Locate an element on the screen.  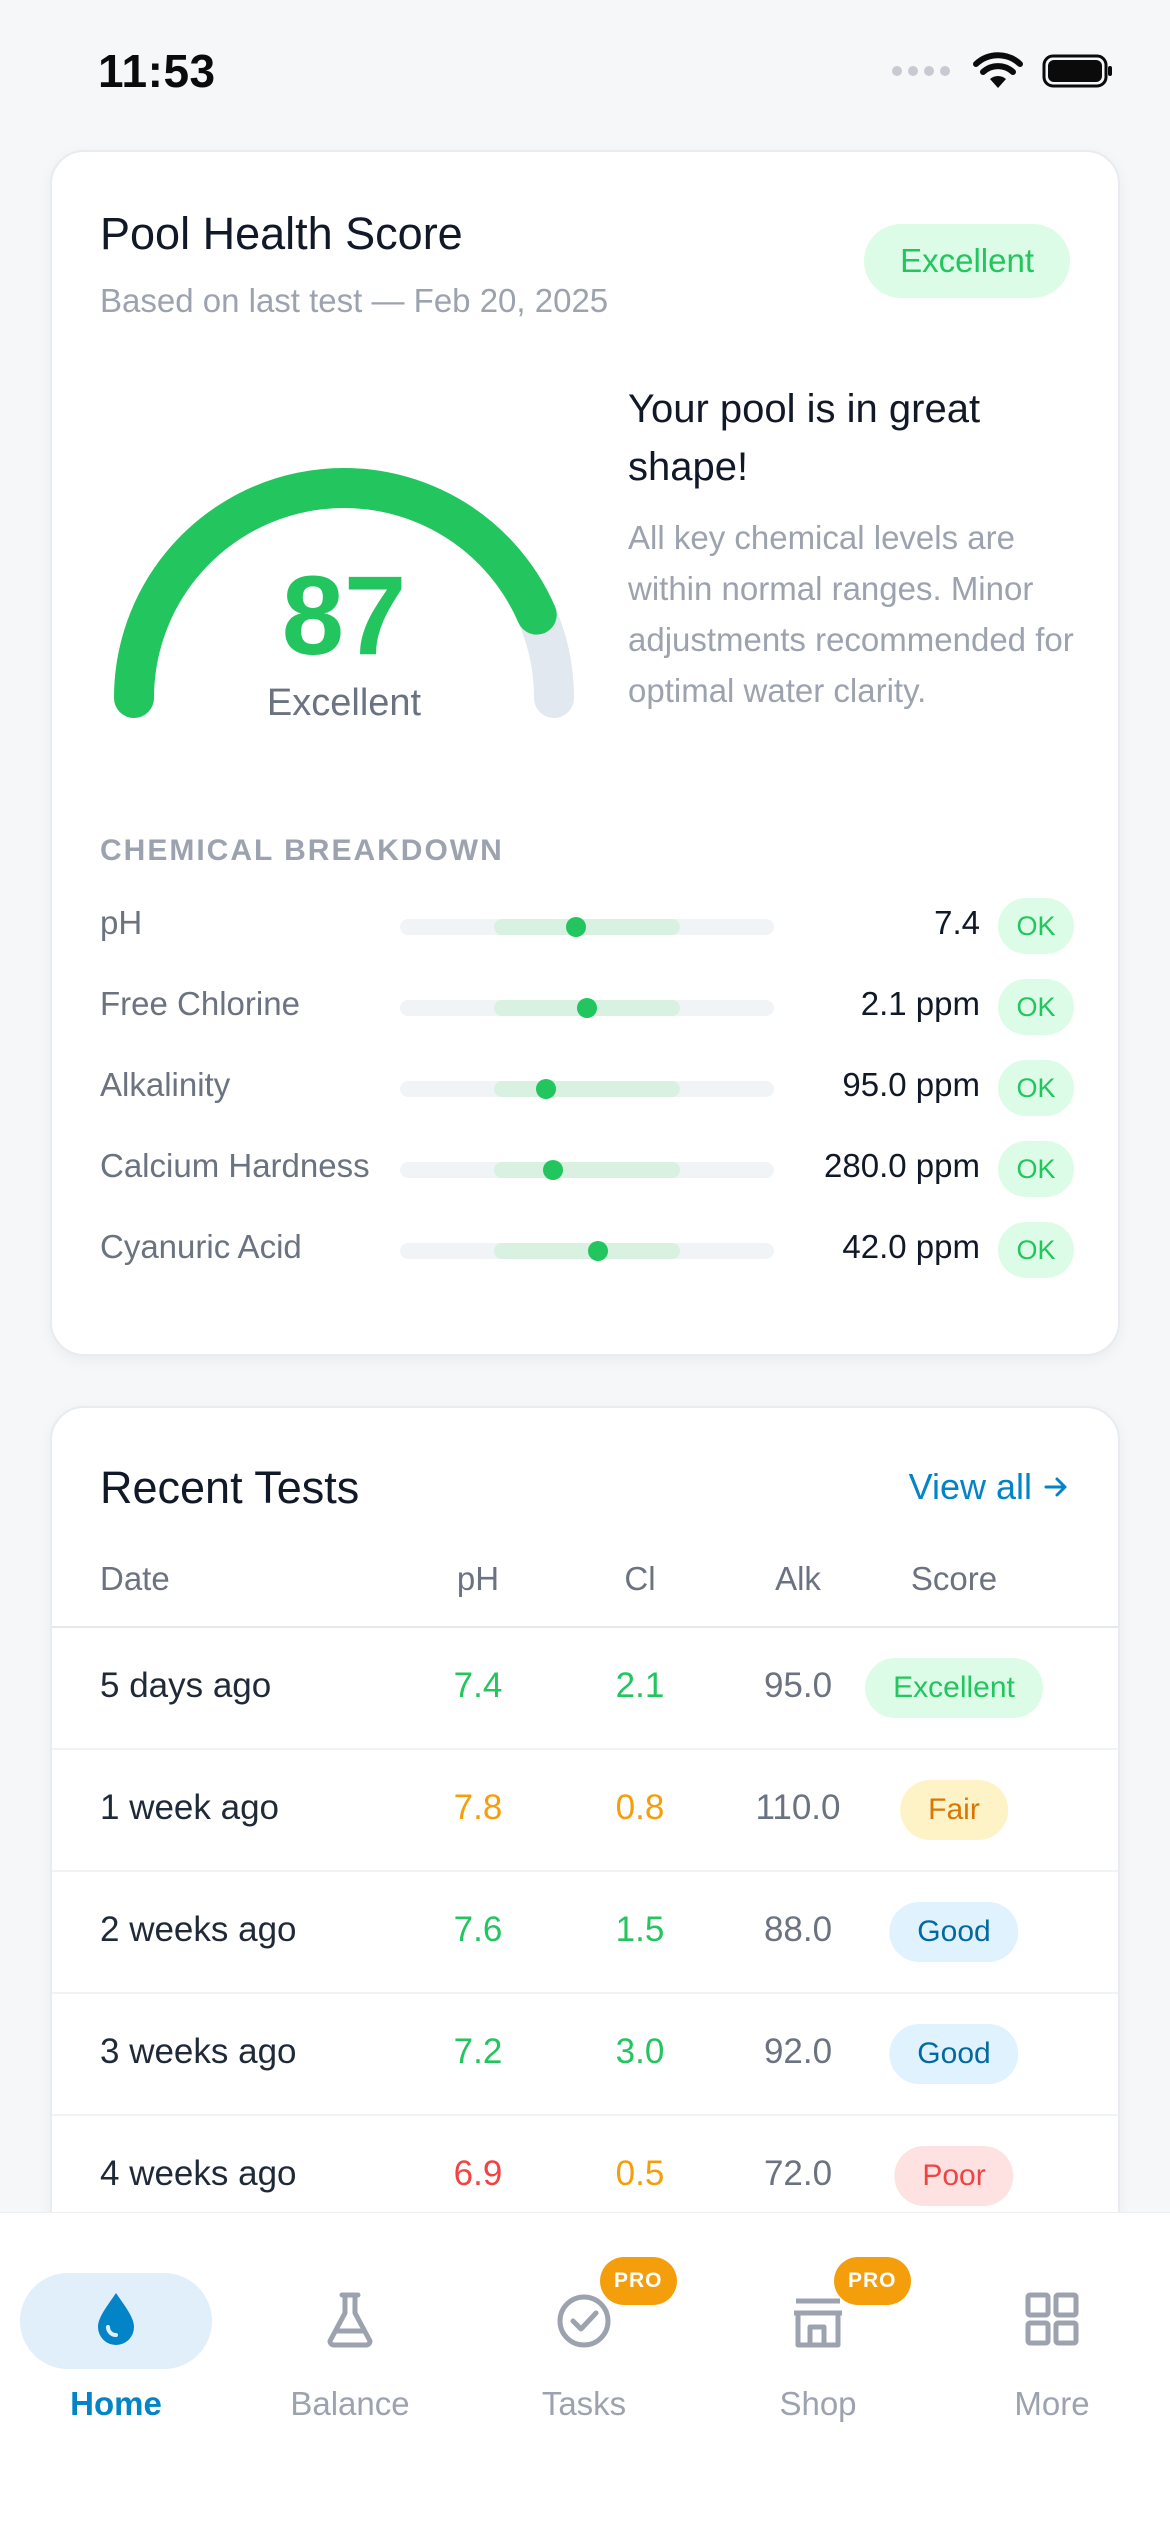
test-alk: 110.0 is located at coordinates (798, 1807).